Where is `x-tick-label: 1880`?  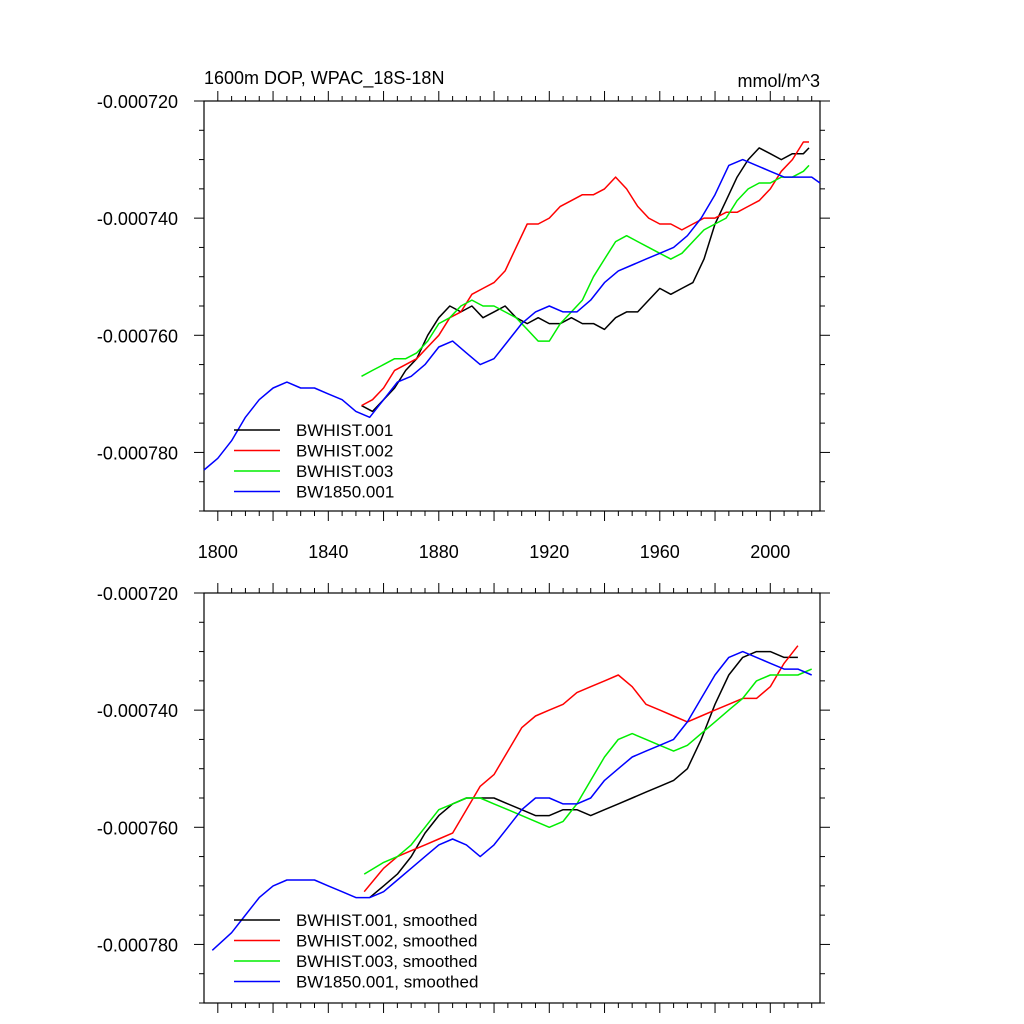 x-tick-label: 1880 is located at coordinates (439, 552).